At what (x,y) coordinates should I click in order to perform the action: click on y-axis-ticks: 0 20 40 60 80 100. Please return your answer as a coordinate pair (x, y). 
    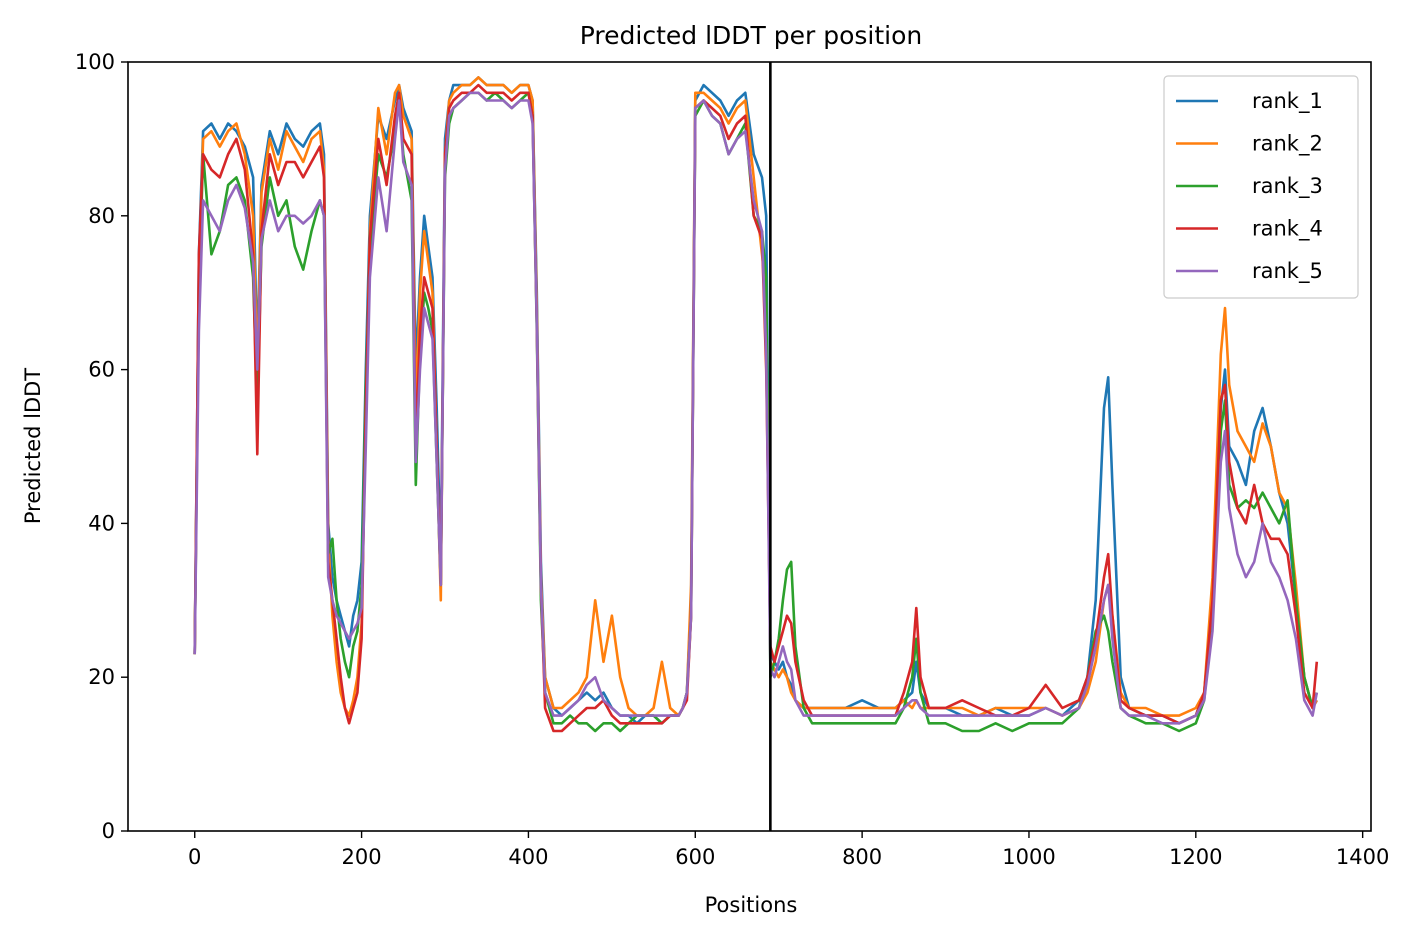
    Looking at the image, I should click on (101, 446).